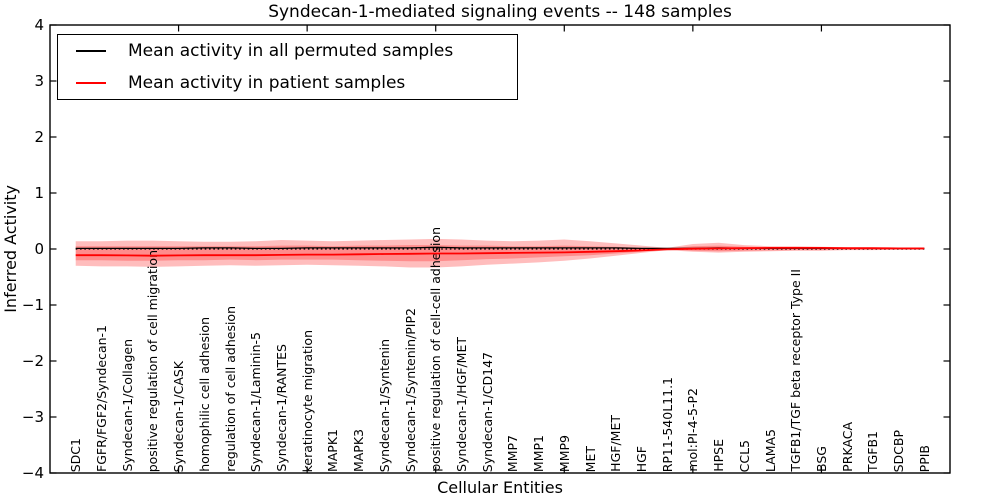 The image size is (1000, 500). I want to click on y-axis-label-wrap: Inferred Activity, so click(11, 249).